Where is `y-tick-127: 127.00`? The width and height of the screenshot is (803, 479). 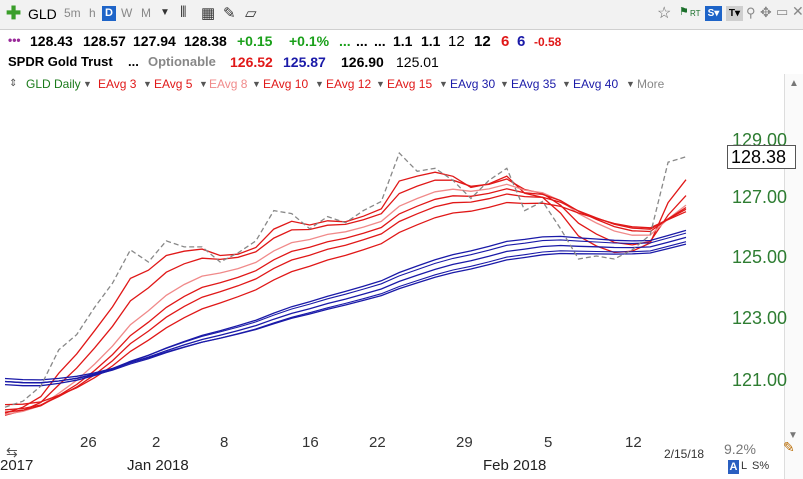
y-tick-127: 127.00 is located at coordinates (760, 197).